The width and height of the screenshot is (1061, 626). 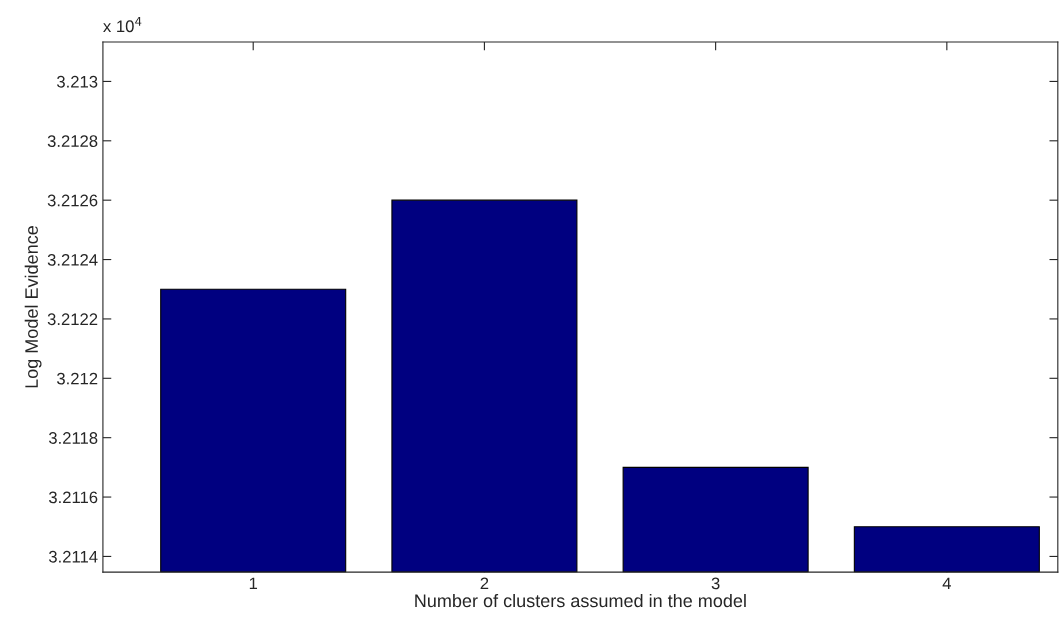 I want to click on x-tick-label: 1, so click(x=253, y=583).